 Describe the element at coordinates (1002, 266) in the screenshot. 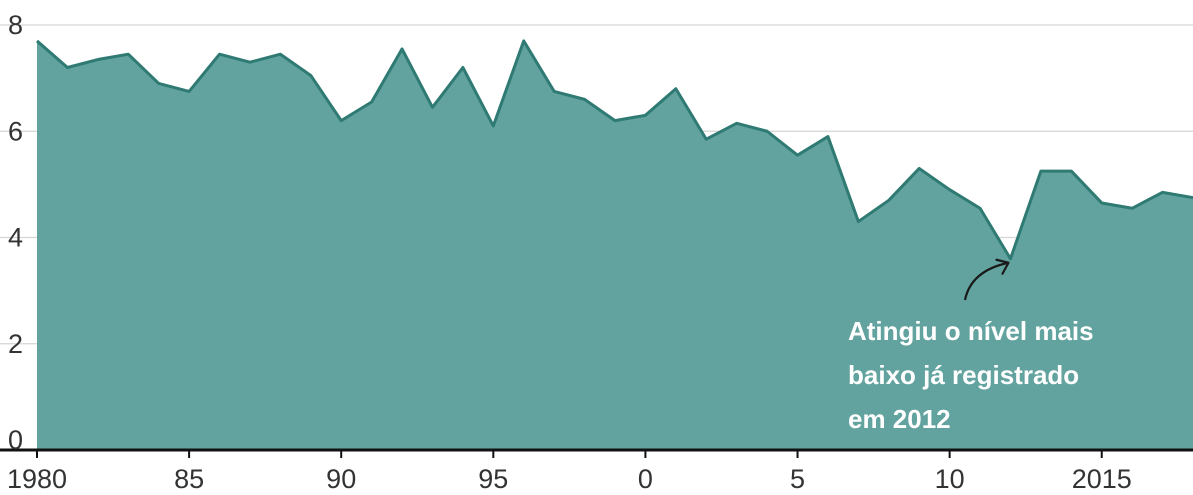

I see `annotation-arrowhead` at that location.